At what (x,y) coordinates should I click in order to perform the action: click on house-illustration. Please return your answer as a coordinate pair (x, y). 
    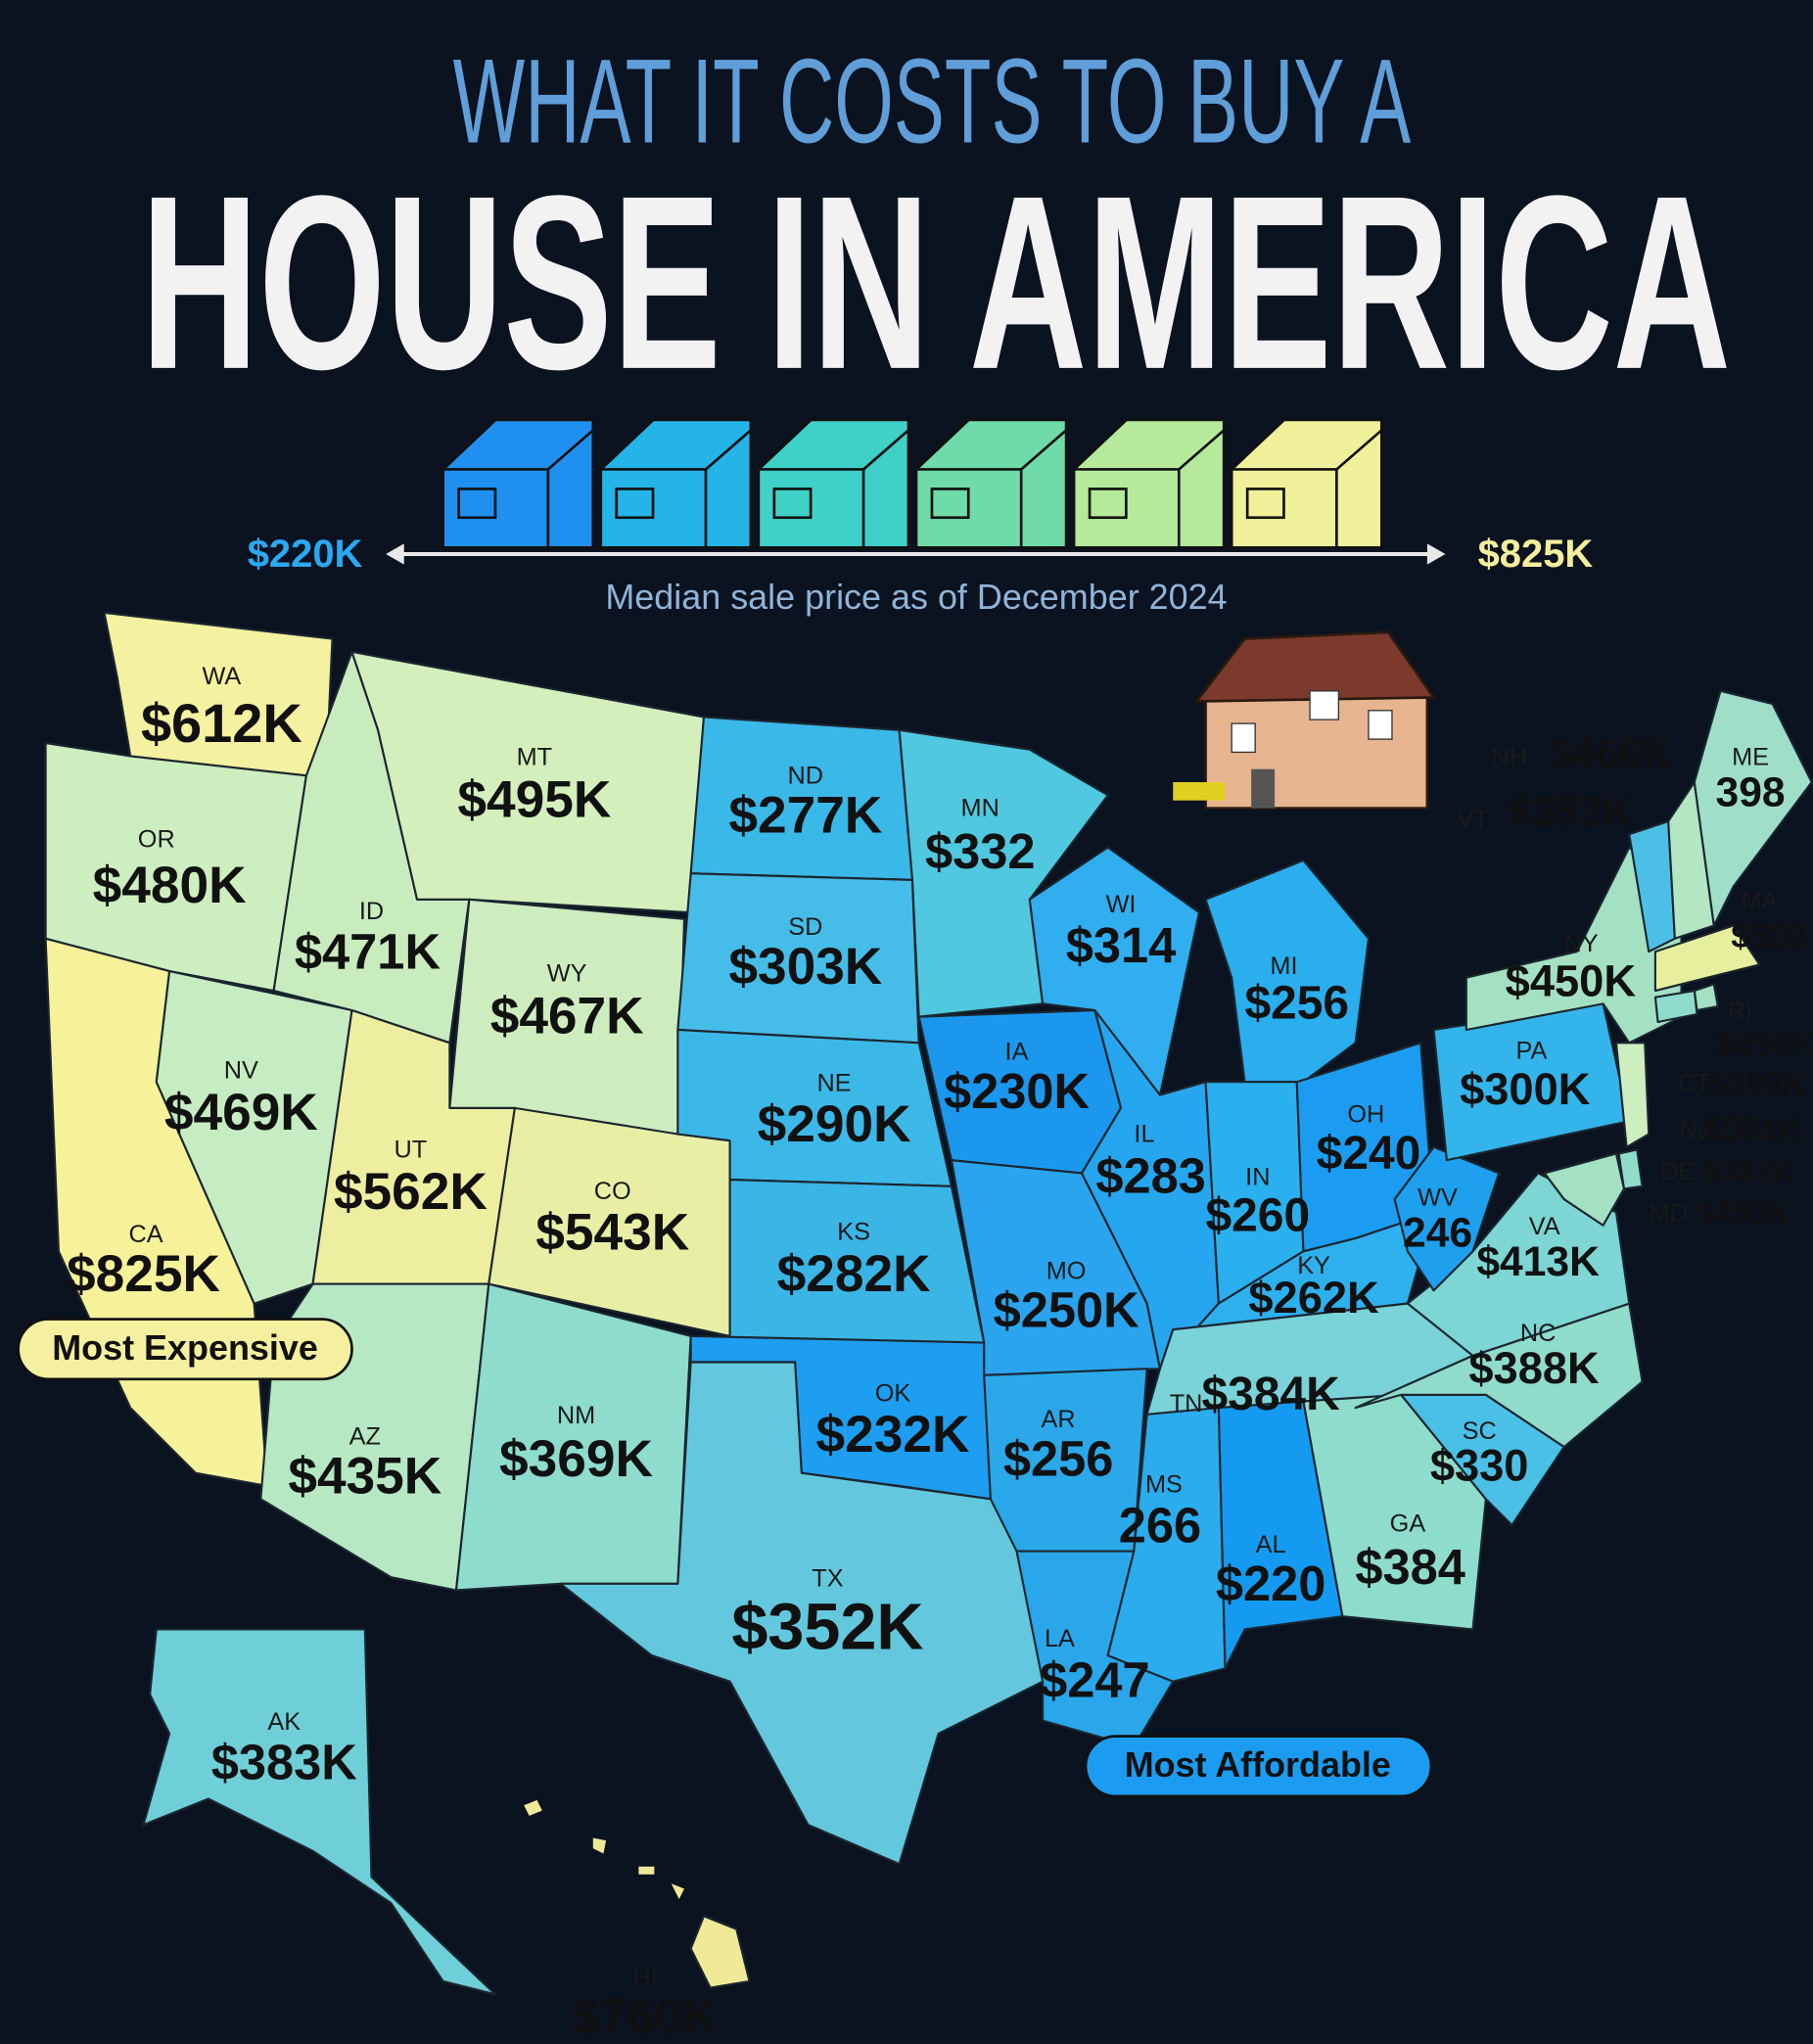
    Looking at the image, I should click on (1305, 720).